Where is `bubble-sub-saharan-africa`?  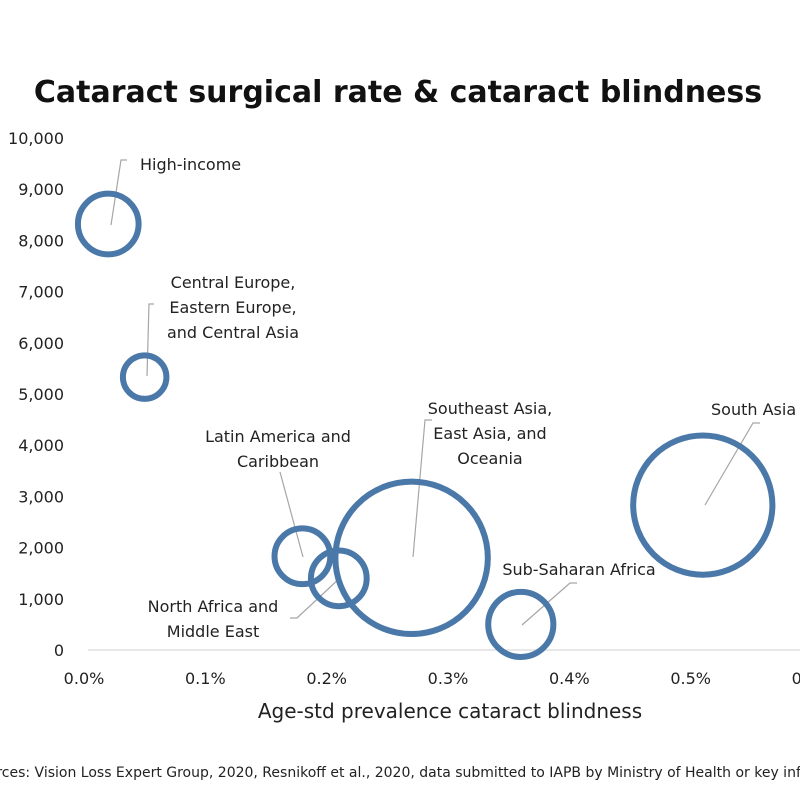
bubble-sub-saharan-africa is located at coordinates (521, 624).